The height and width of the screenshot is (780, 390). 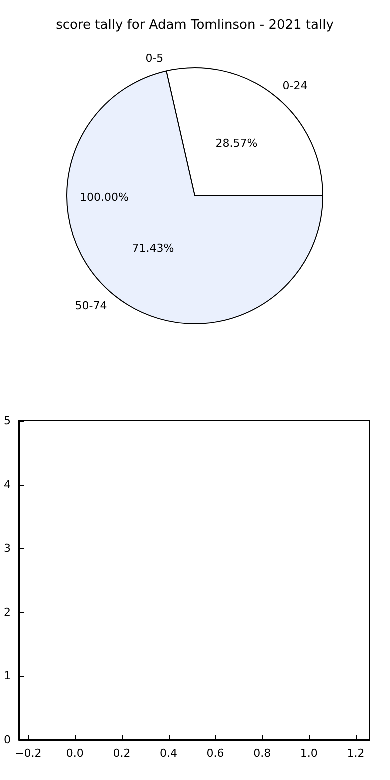 What do you see at coordinates (122, 753) in the screenshot?
I see `x-tick-label: 0.2` at bounding box center [122, 753].